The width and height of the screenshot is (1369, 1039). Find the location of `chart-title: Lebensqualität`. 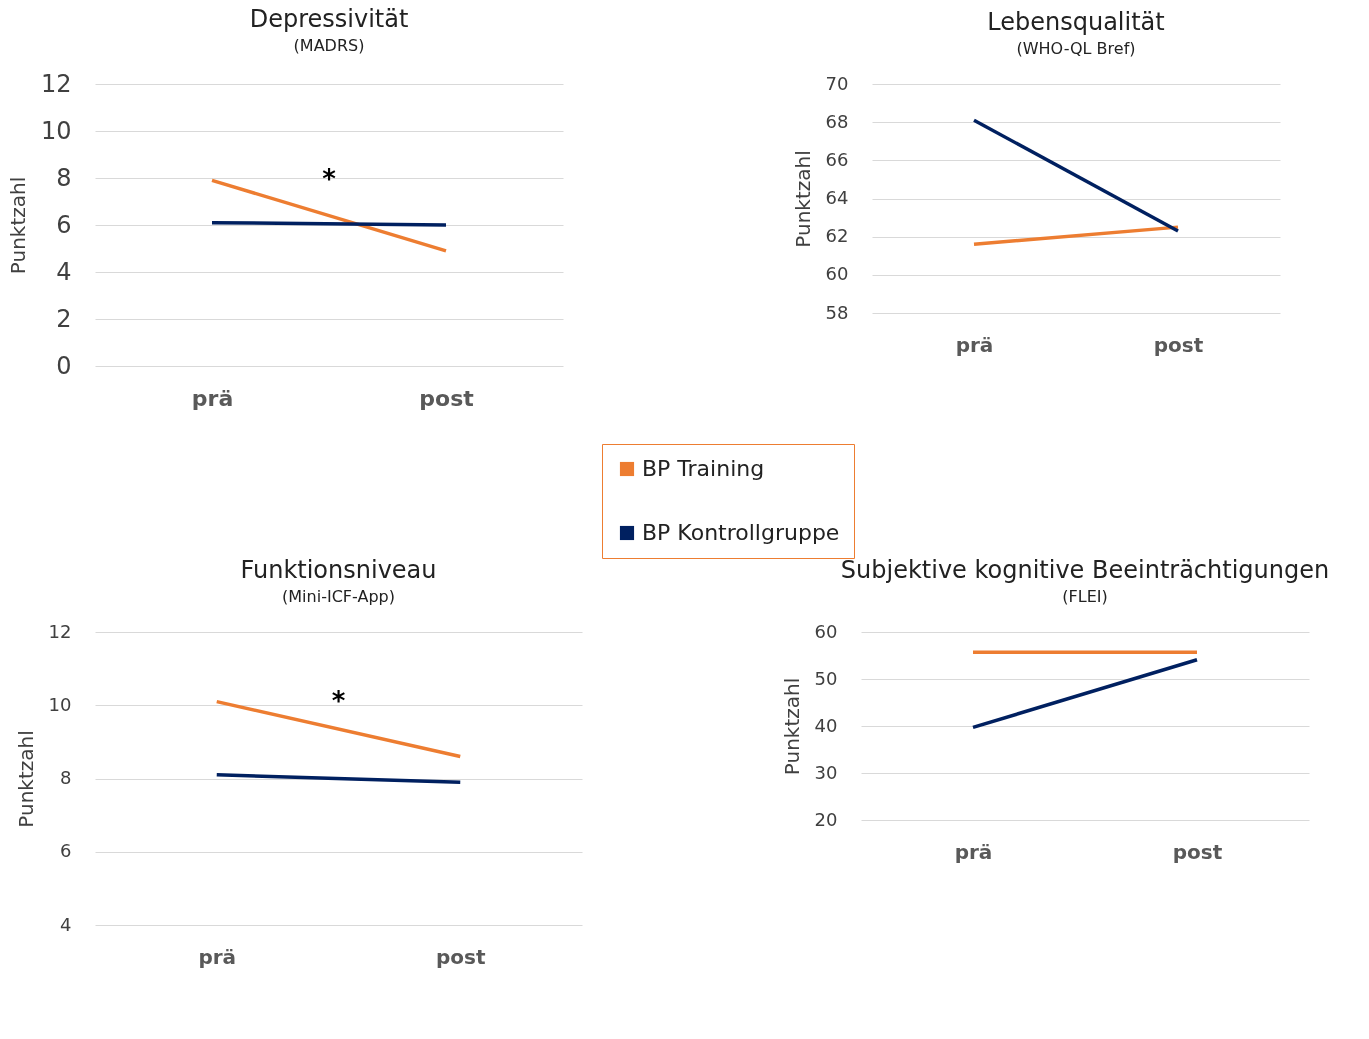

chart-title: Lebensqualität is located at coordinates (1076, 22).